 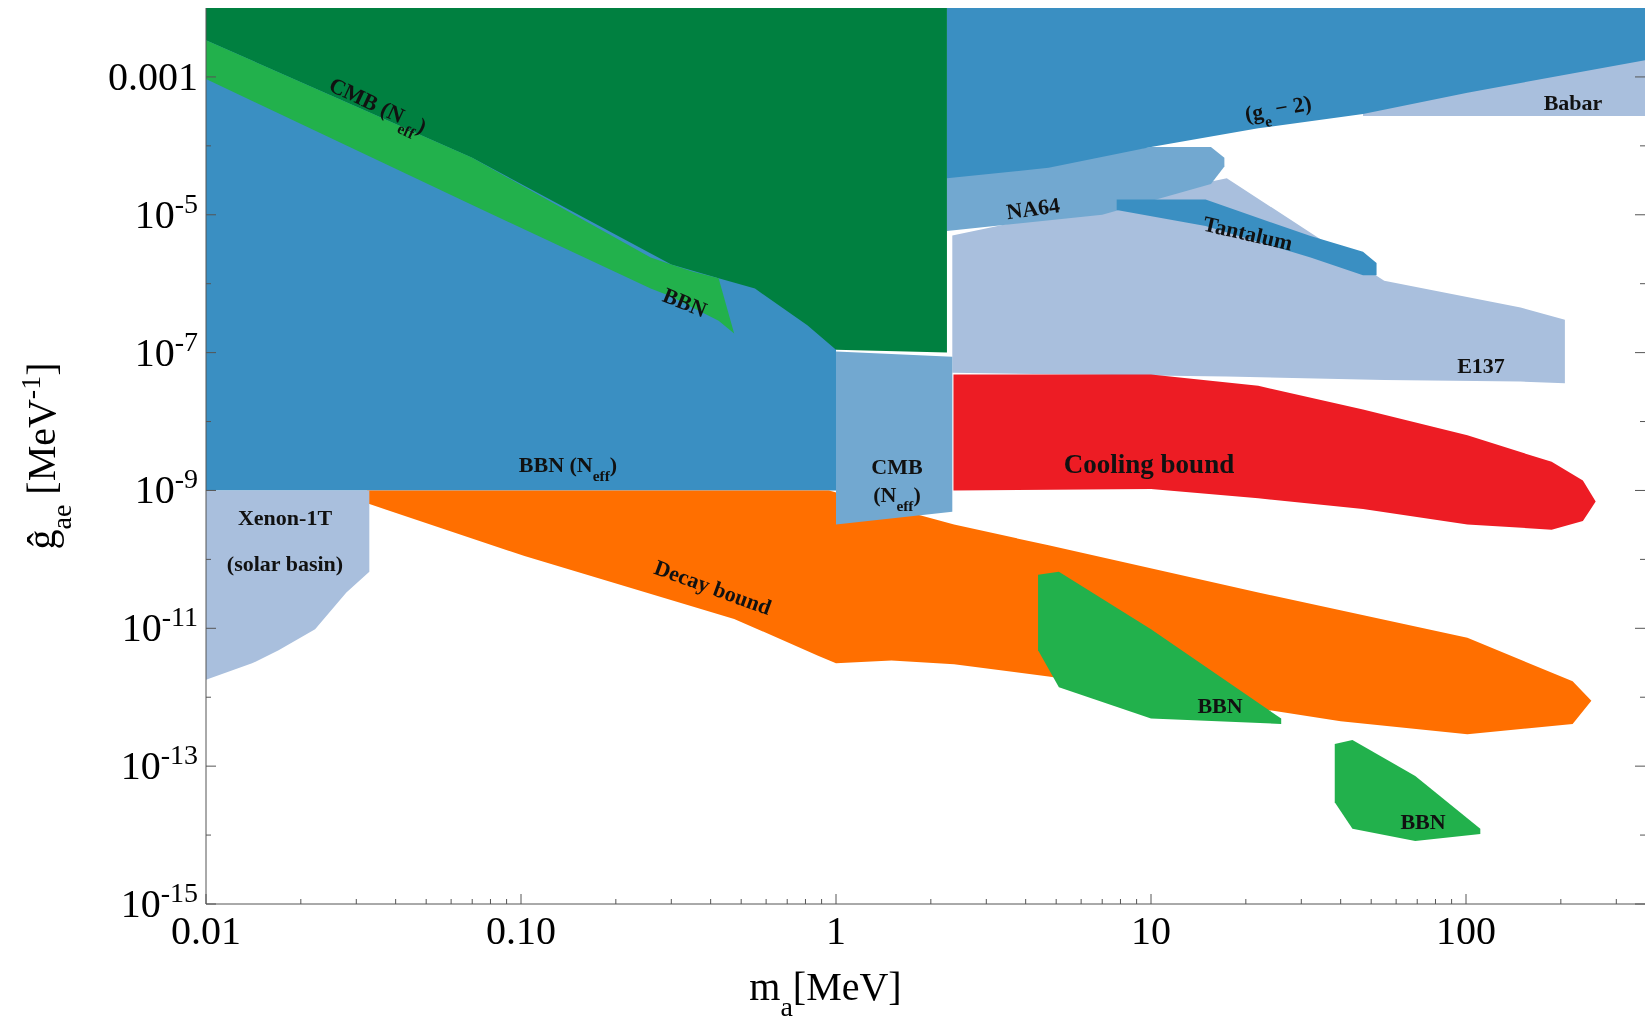 I want to click on annotation: Xenon-1T, so click(x=285, y=517).